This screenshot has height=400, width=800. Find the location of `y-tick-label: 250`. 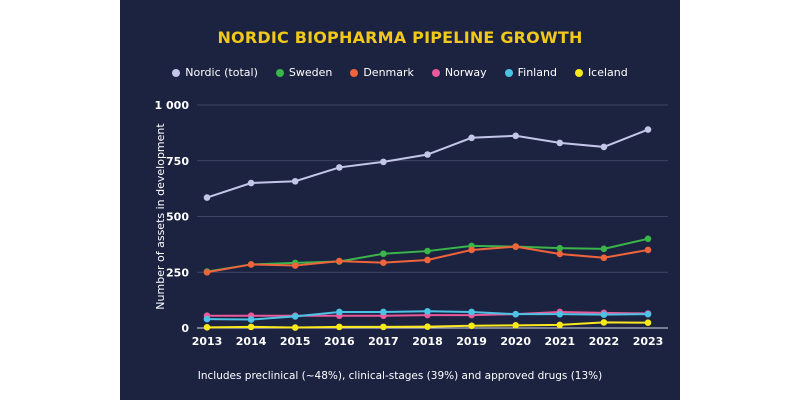

y-tick-label: 250 is located at coordinates (177, 272).